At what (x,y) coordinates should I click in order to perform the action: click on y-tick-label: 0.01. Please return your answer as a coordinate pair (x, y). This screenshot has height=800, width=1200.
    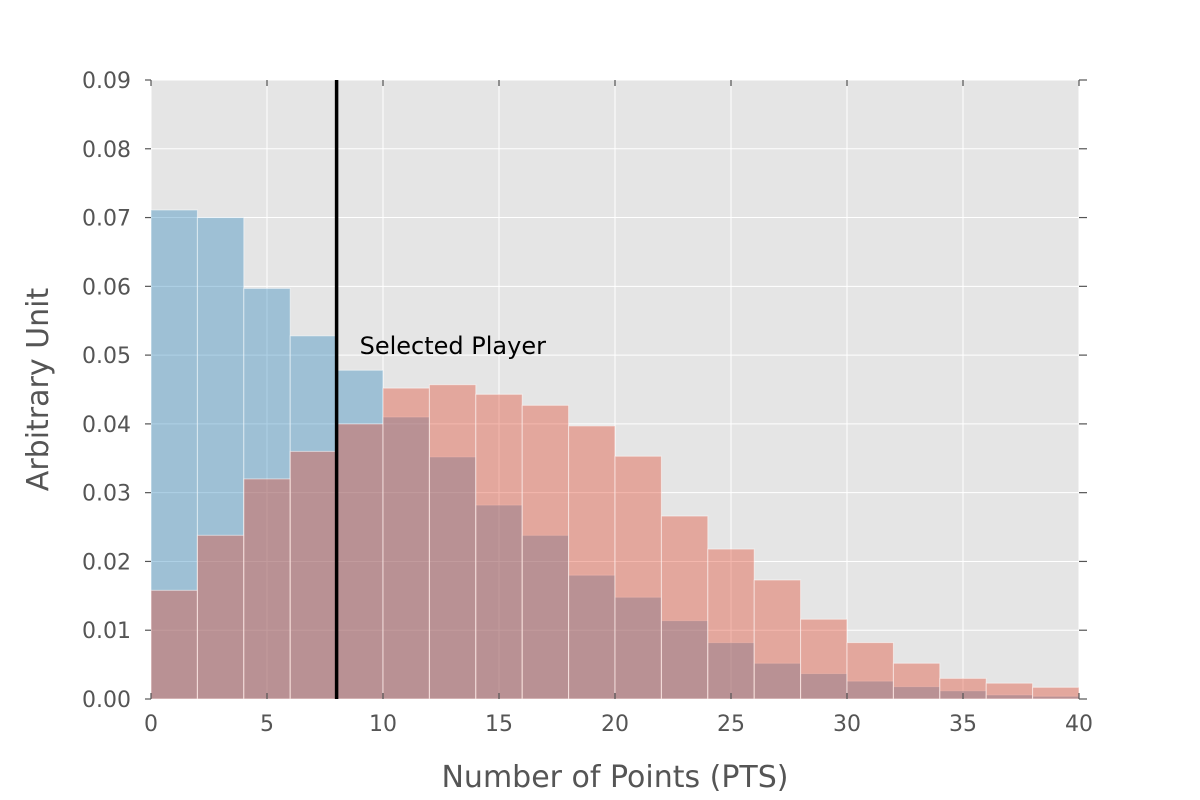
    Looking at the image, I should click on (106, 631).